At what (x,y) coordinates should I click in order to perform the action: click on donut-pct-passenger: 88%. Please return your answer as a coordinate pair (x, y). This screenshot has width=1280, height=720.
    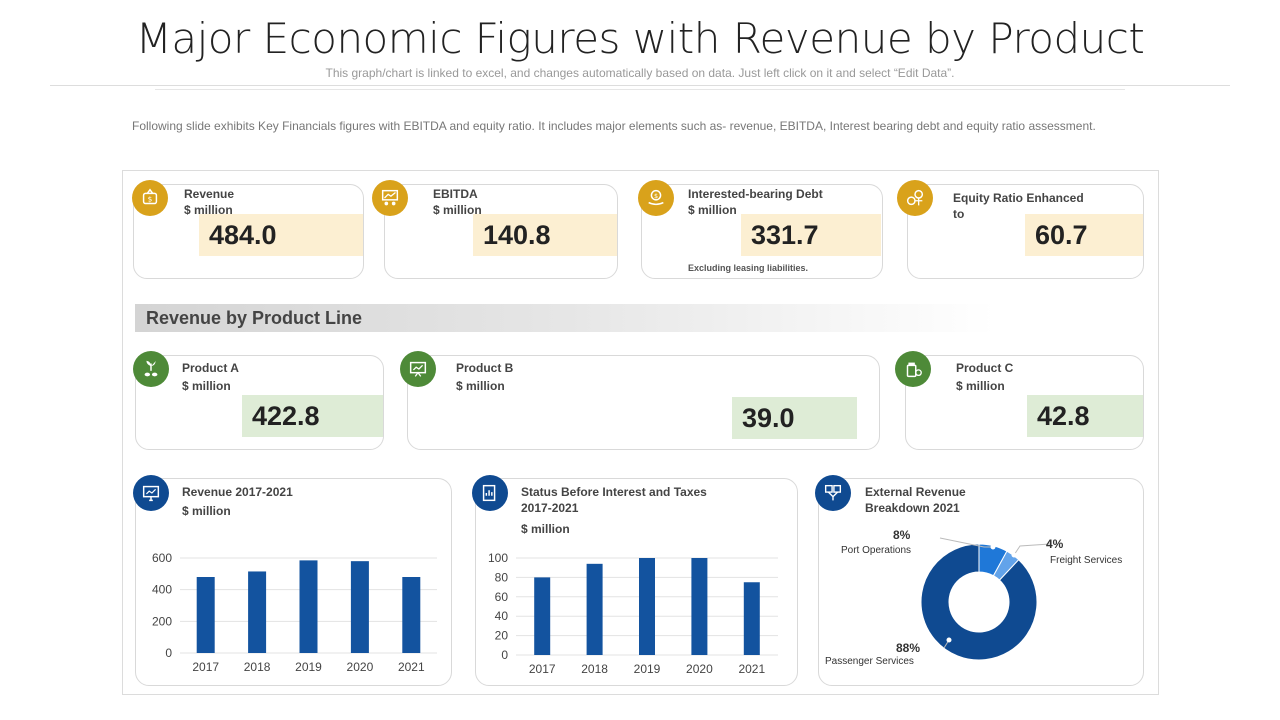
    Looking at the image, I should click on (908, 648).